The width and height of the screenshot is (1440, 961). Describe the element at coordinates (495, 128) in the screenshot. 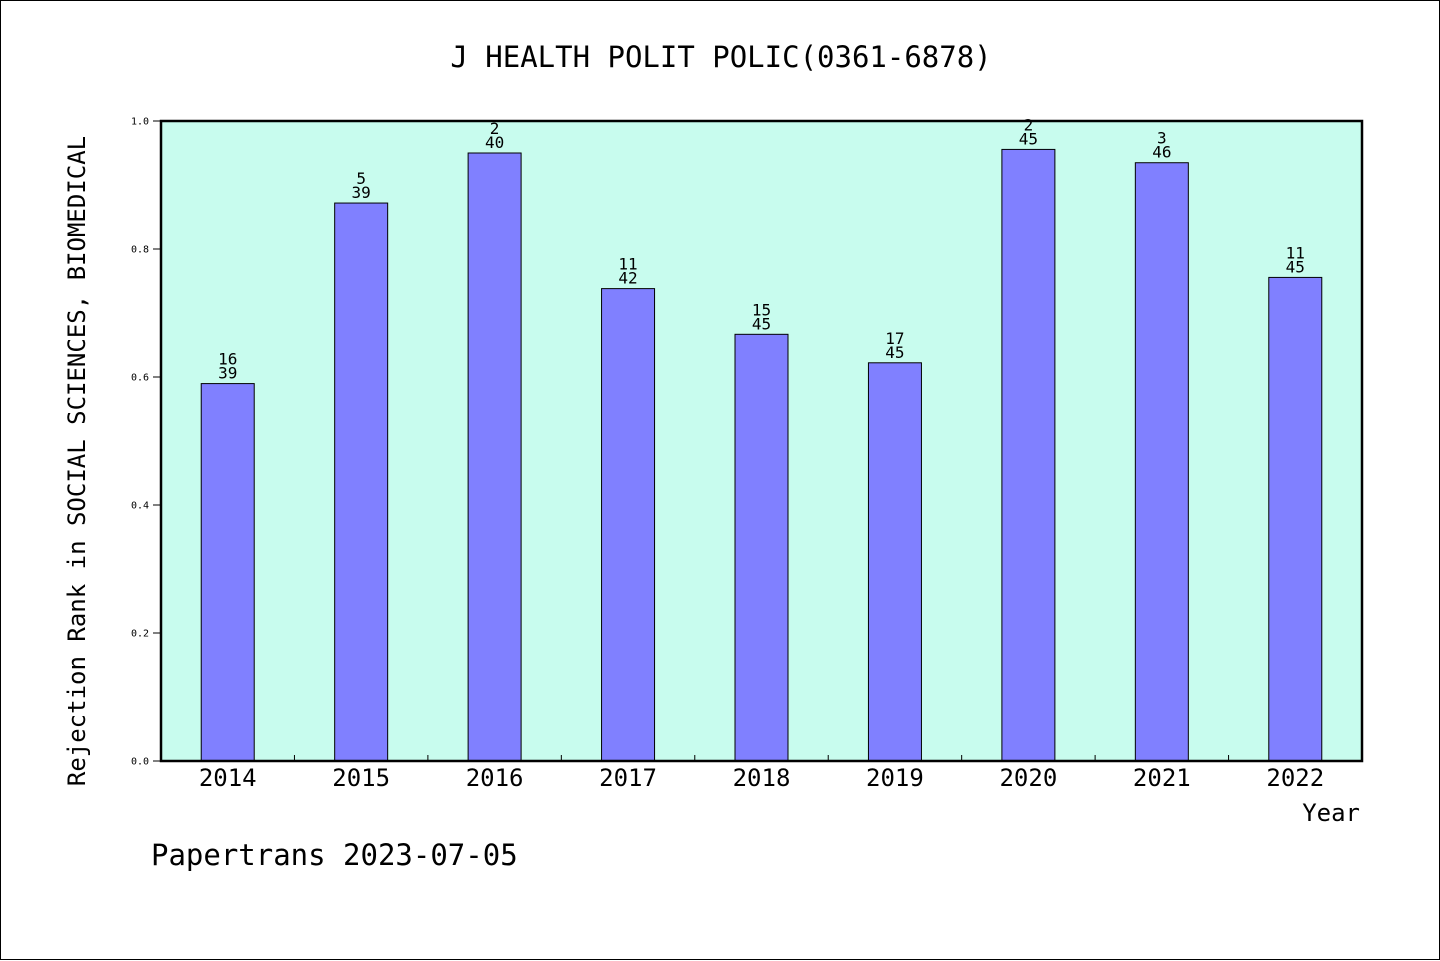

I see `rank-label-2016: 2` at that location.